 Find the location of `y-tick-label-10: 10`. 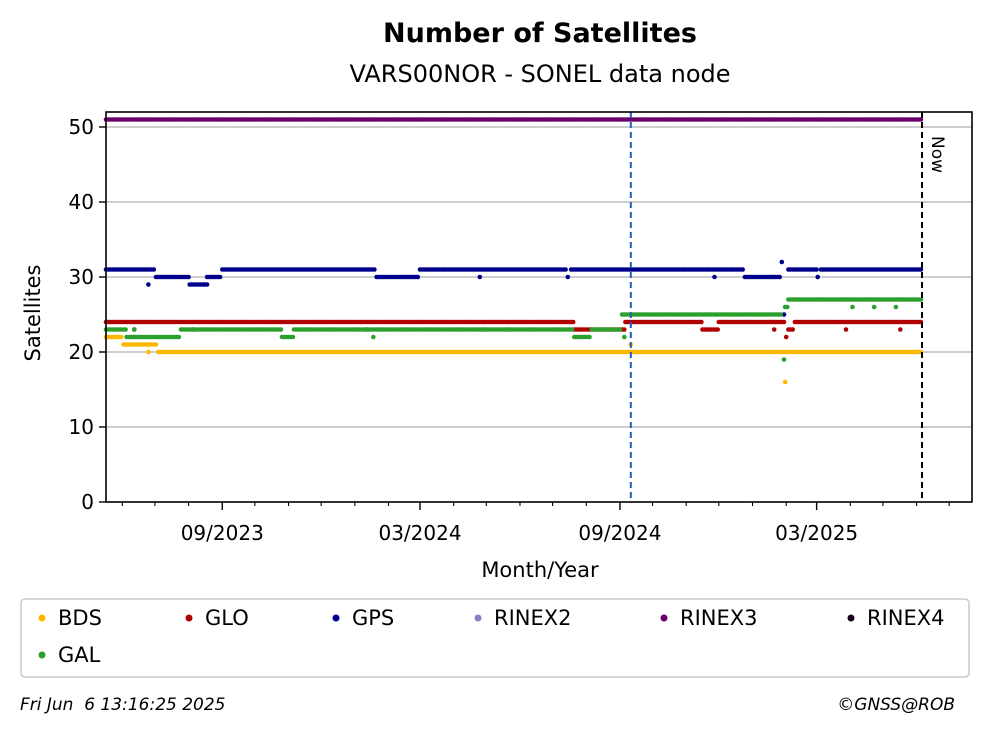

y-tick-label-10: 10 is located at coordinates (81, 427).